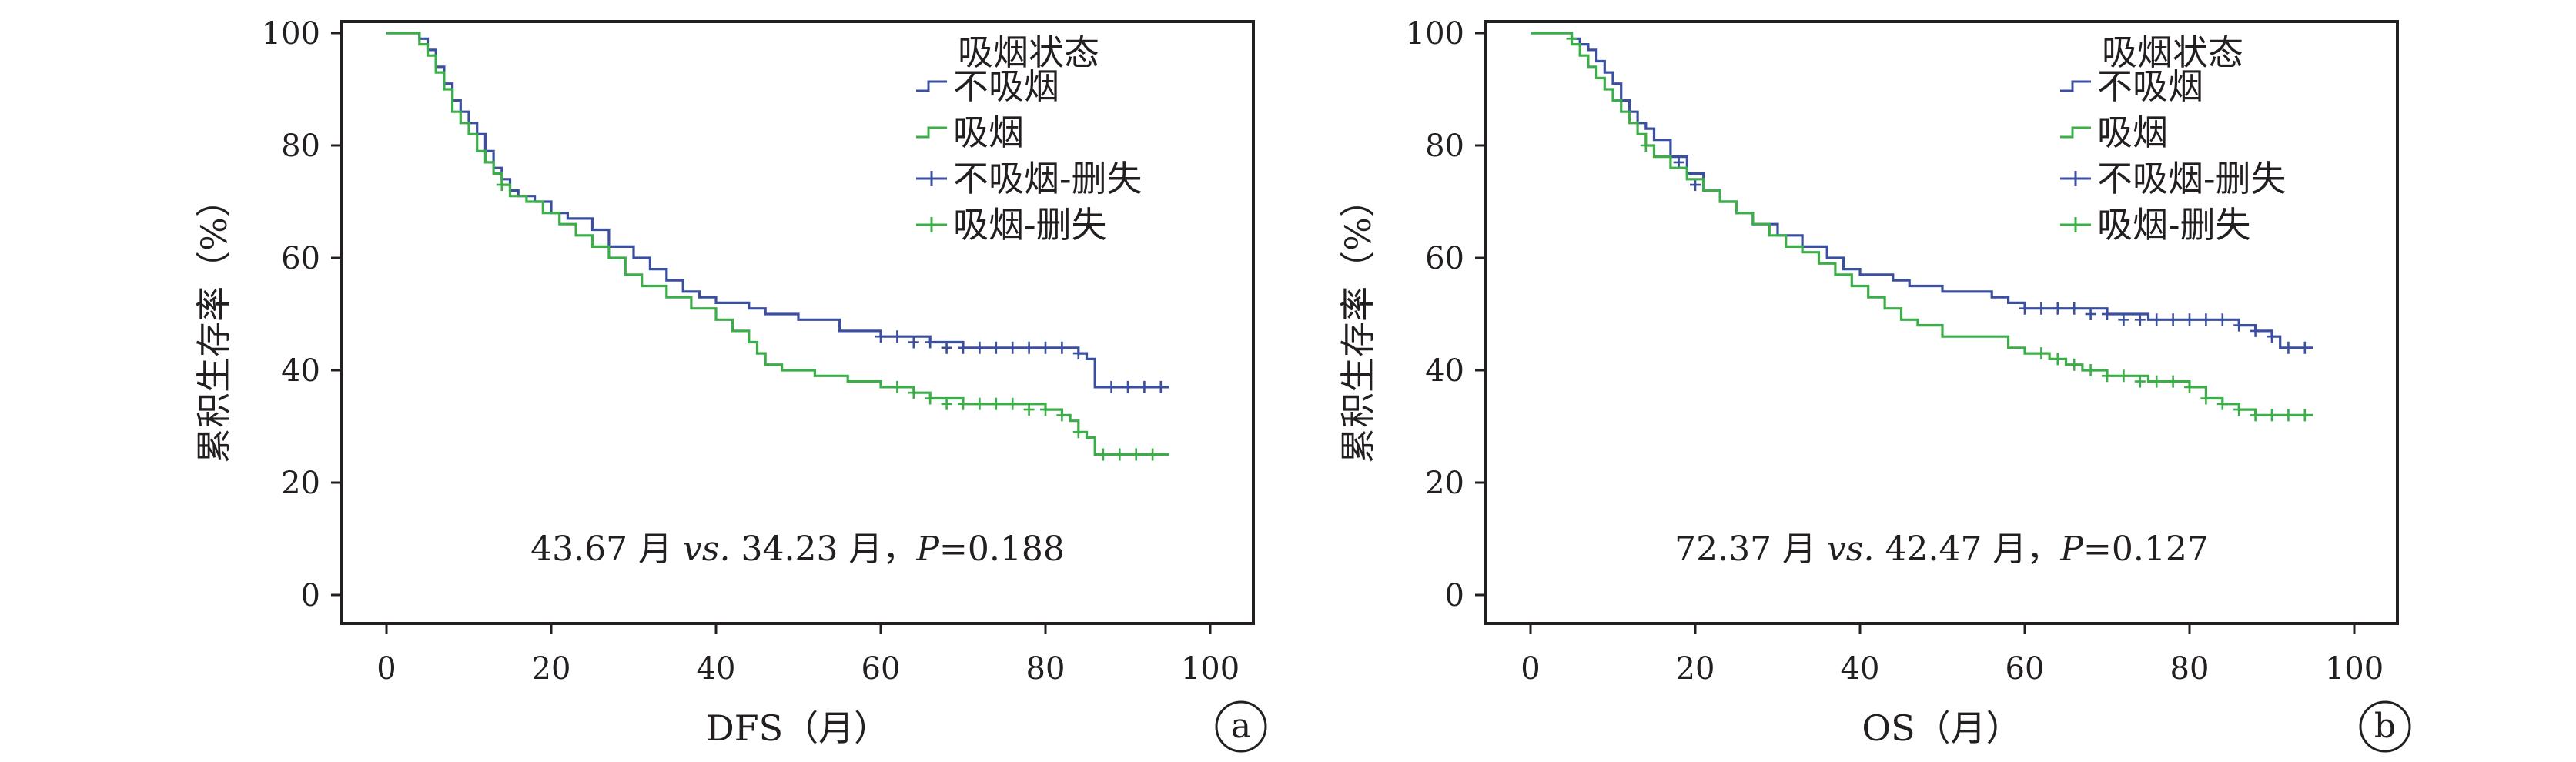 The image size is (2576, 762). Describe the element at coordinates (2146, 549) in the screenshot. I see `annotation-part: =0.127` at that location.